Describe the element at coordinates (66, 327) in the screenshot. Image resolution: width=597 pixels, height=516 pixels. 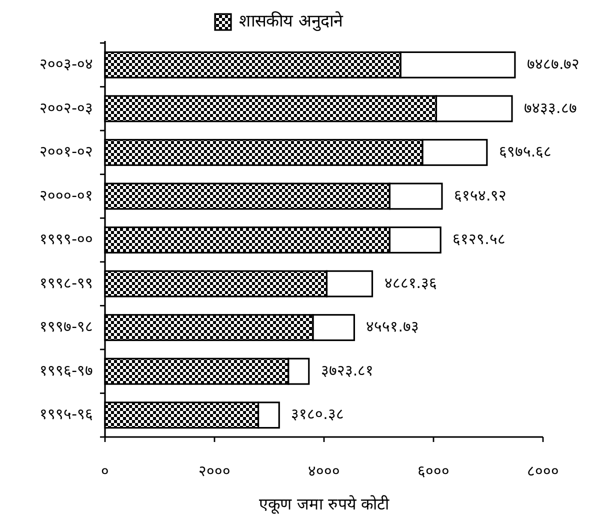
I see `y-tick-label: १९९७-९८` at that location.